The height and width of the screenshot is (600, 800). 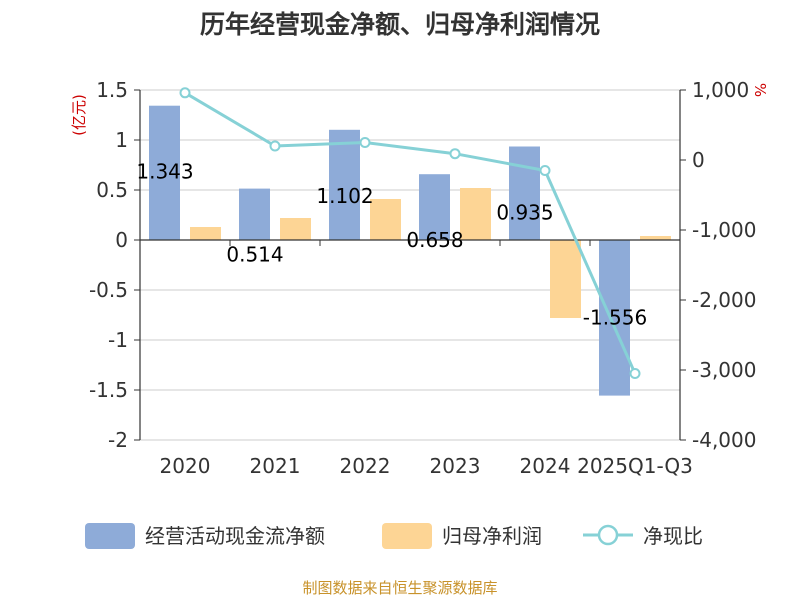 What do you see at coordinates (112, 90) in the screenshot?
I see `left-tick-label: 1.5` at bounding box center [112, 90].